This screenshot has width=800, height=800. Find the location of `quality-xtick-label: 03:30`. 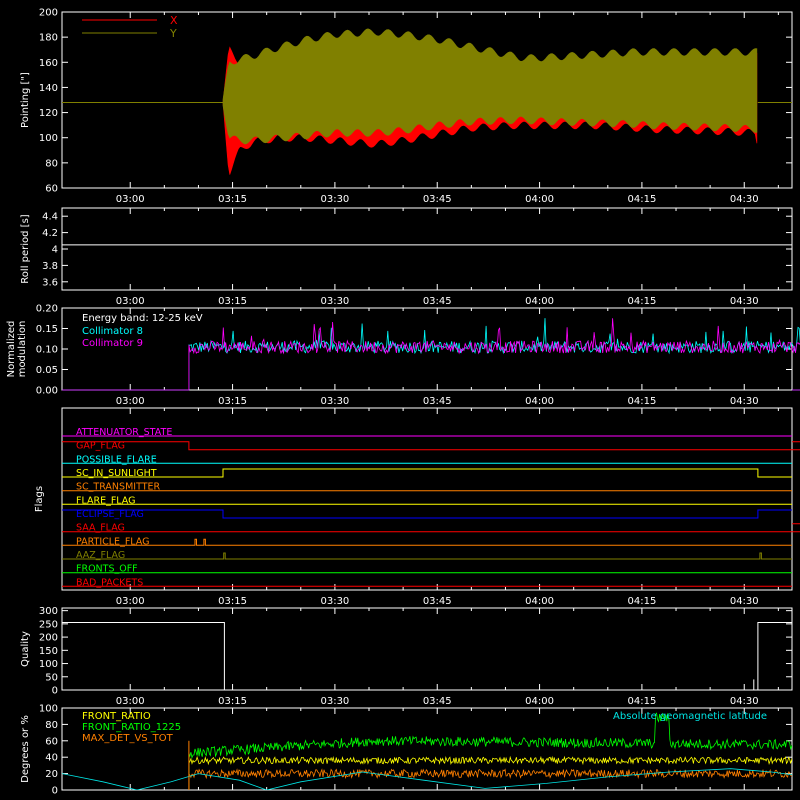

quality-xtick-label: 03:30 is located at coordinates (334, 701).